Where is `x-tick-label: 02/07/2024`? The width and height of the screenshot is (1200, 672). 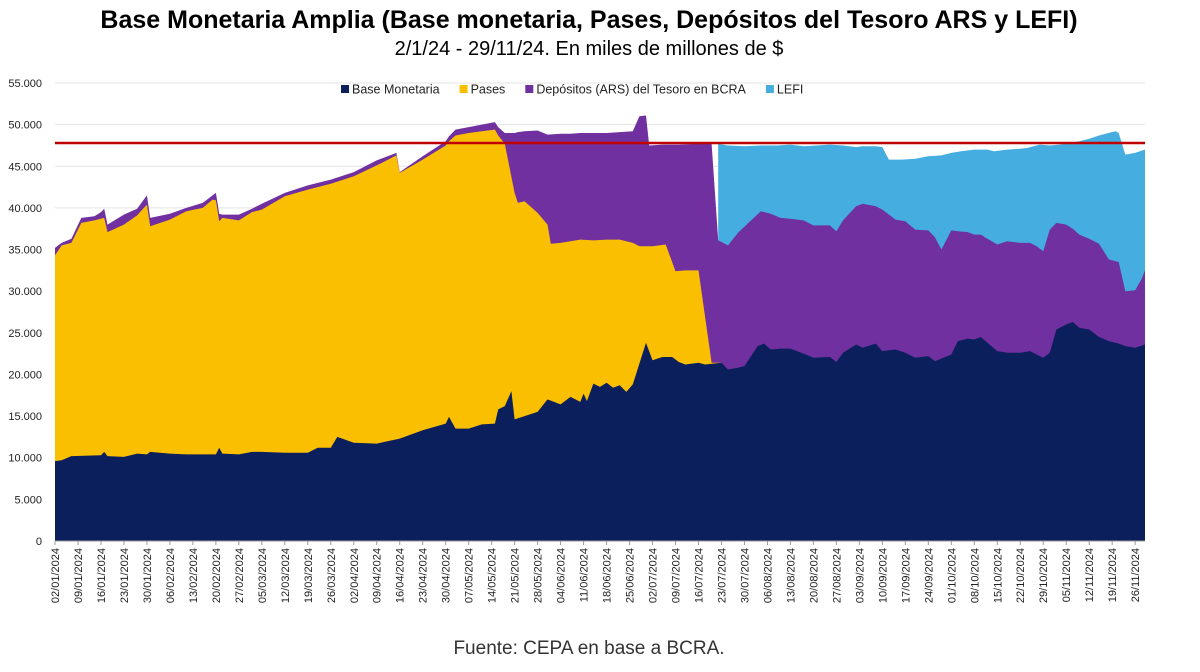
x-tick-label: 02/07/2024 is located at coordinates (654, 575).